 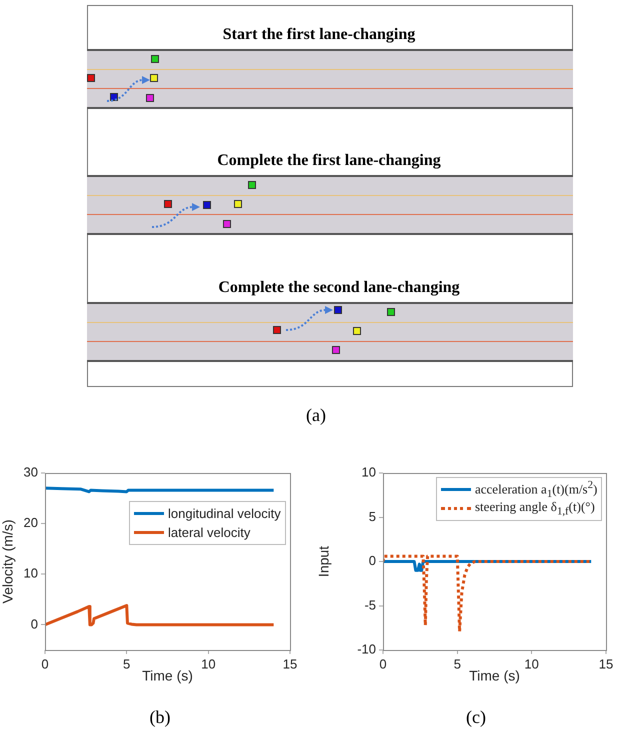 I want to click on text: Complete the second lane-changing, so click(x=339, y=288).